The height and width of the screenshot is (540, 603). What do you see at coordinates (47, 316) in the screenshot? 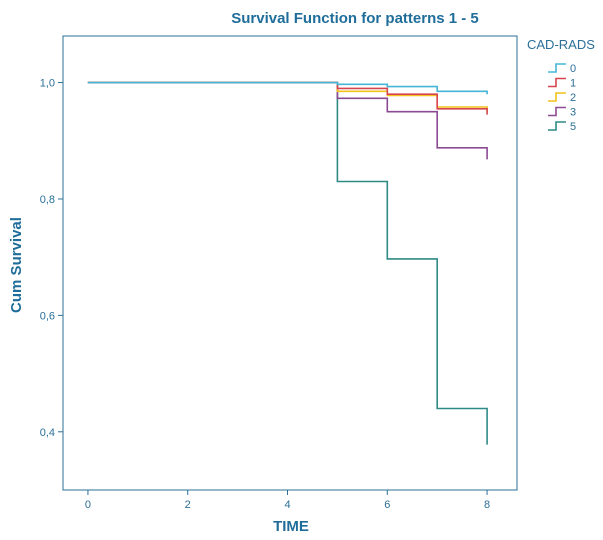
I see `y-tick-label: 0,6` at bounding box center [47, 316].